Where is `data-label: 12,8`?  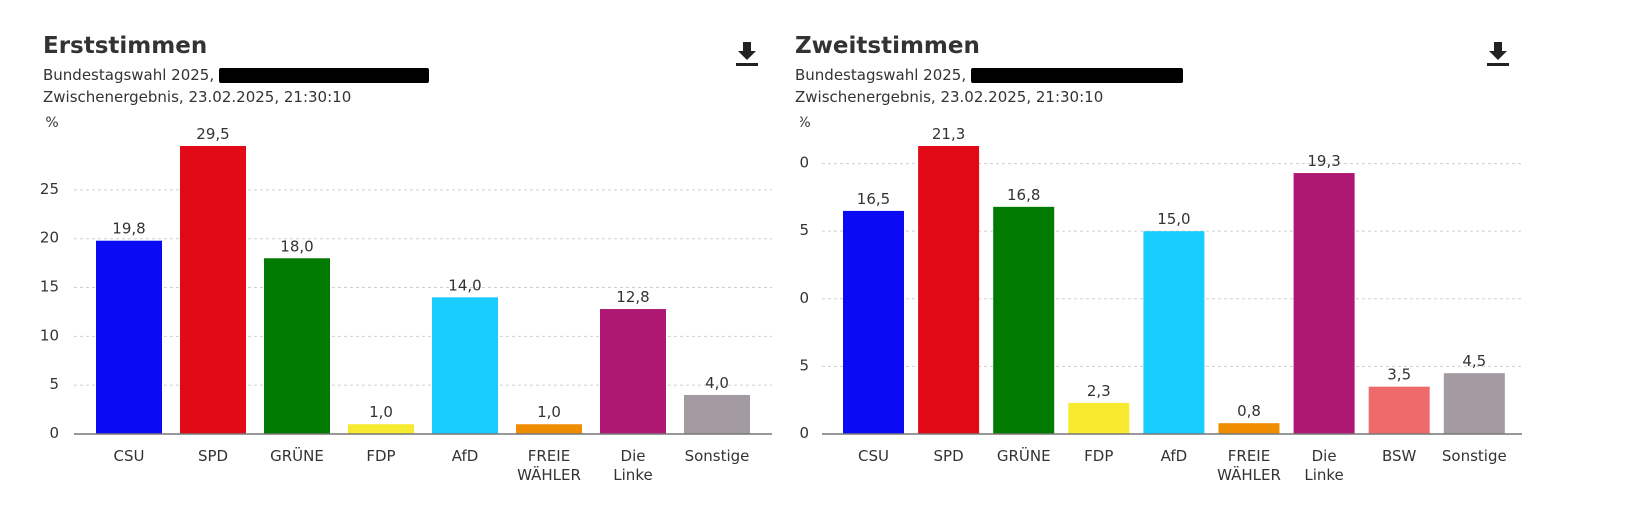
data-label: 12,8 is located at coordinates (632, 297).